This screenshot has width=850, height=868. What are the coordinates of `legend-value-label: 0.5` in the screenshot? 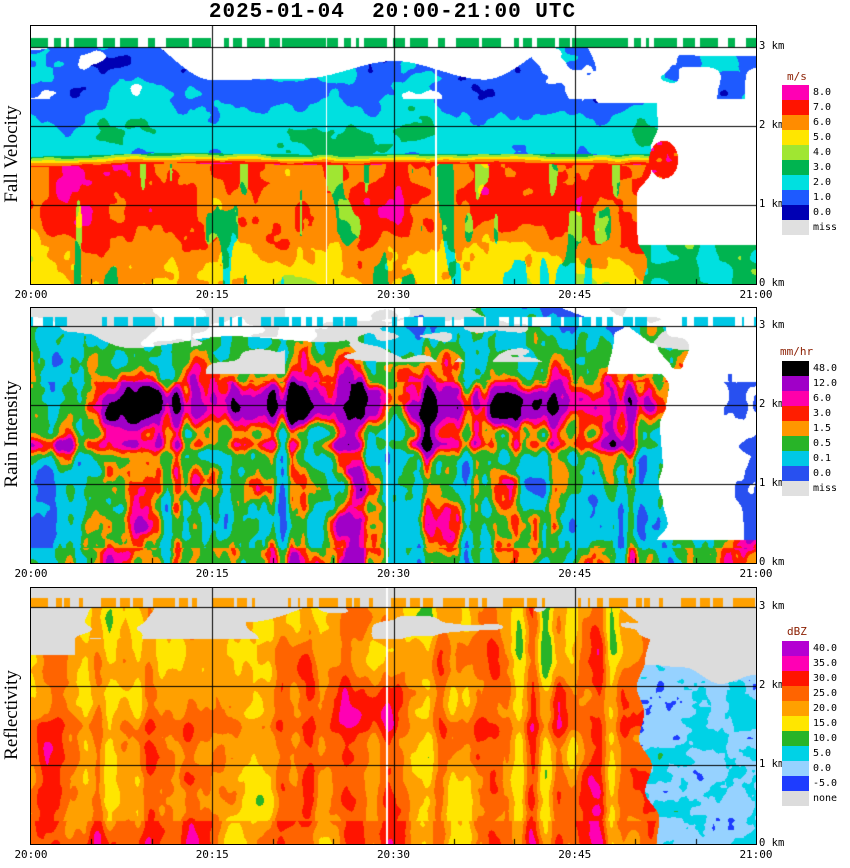 It's located at (822, 443).